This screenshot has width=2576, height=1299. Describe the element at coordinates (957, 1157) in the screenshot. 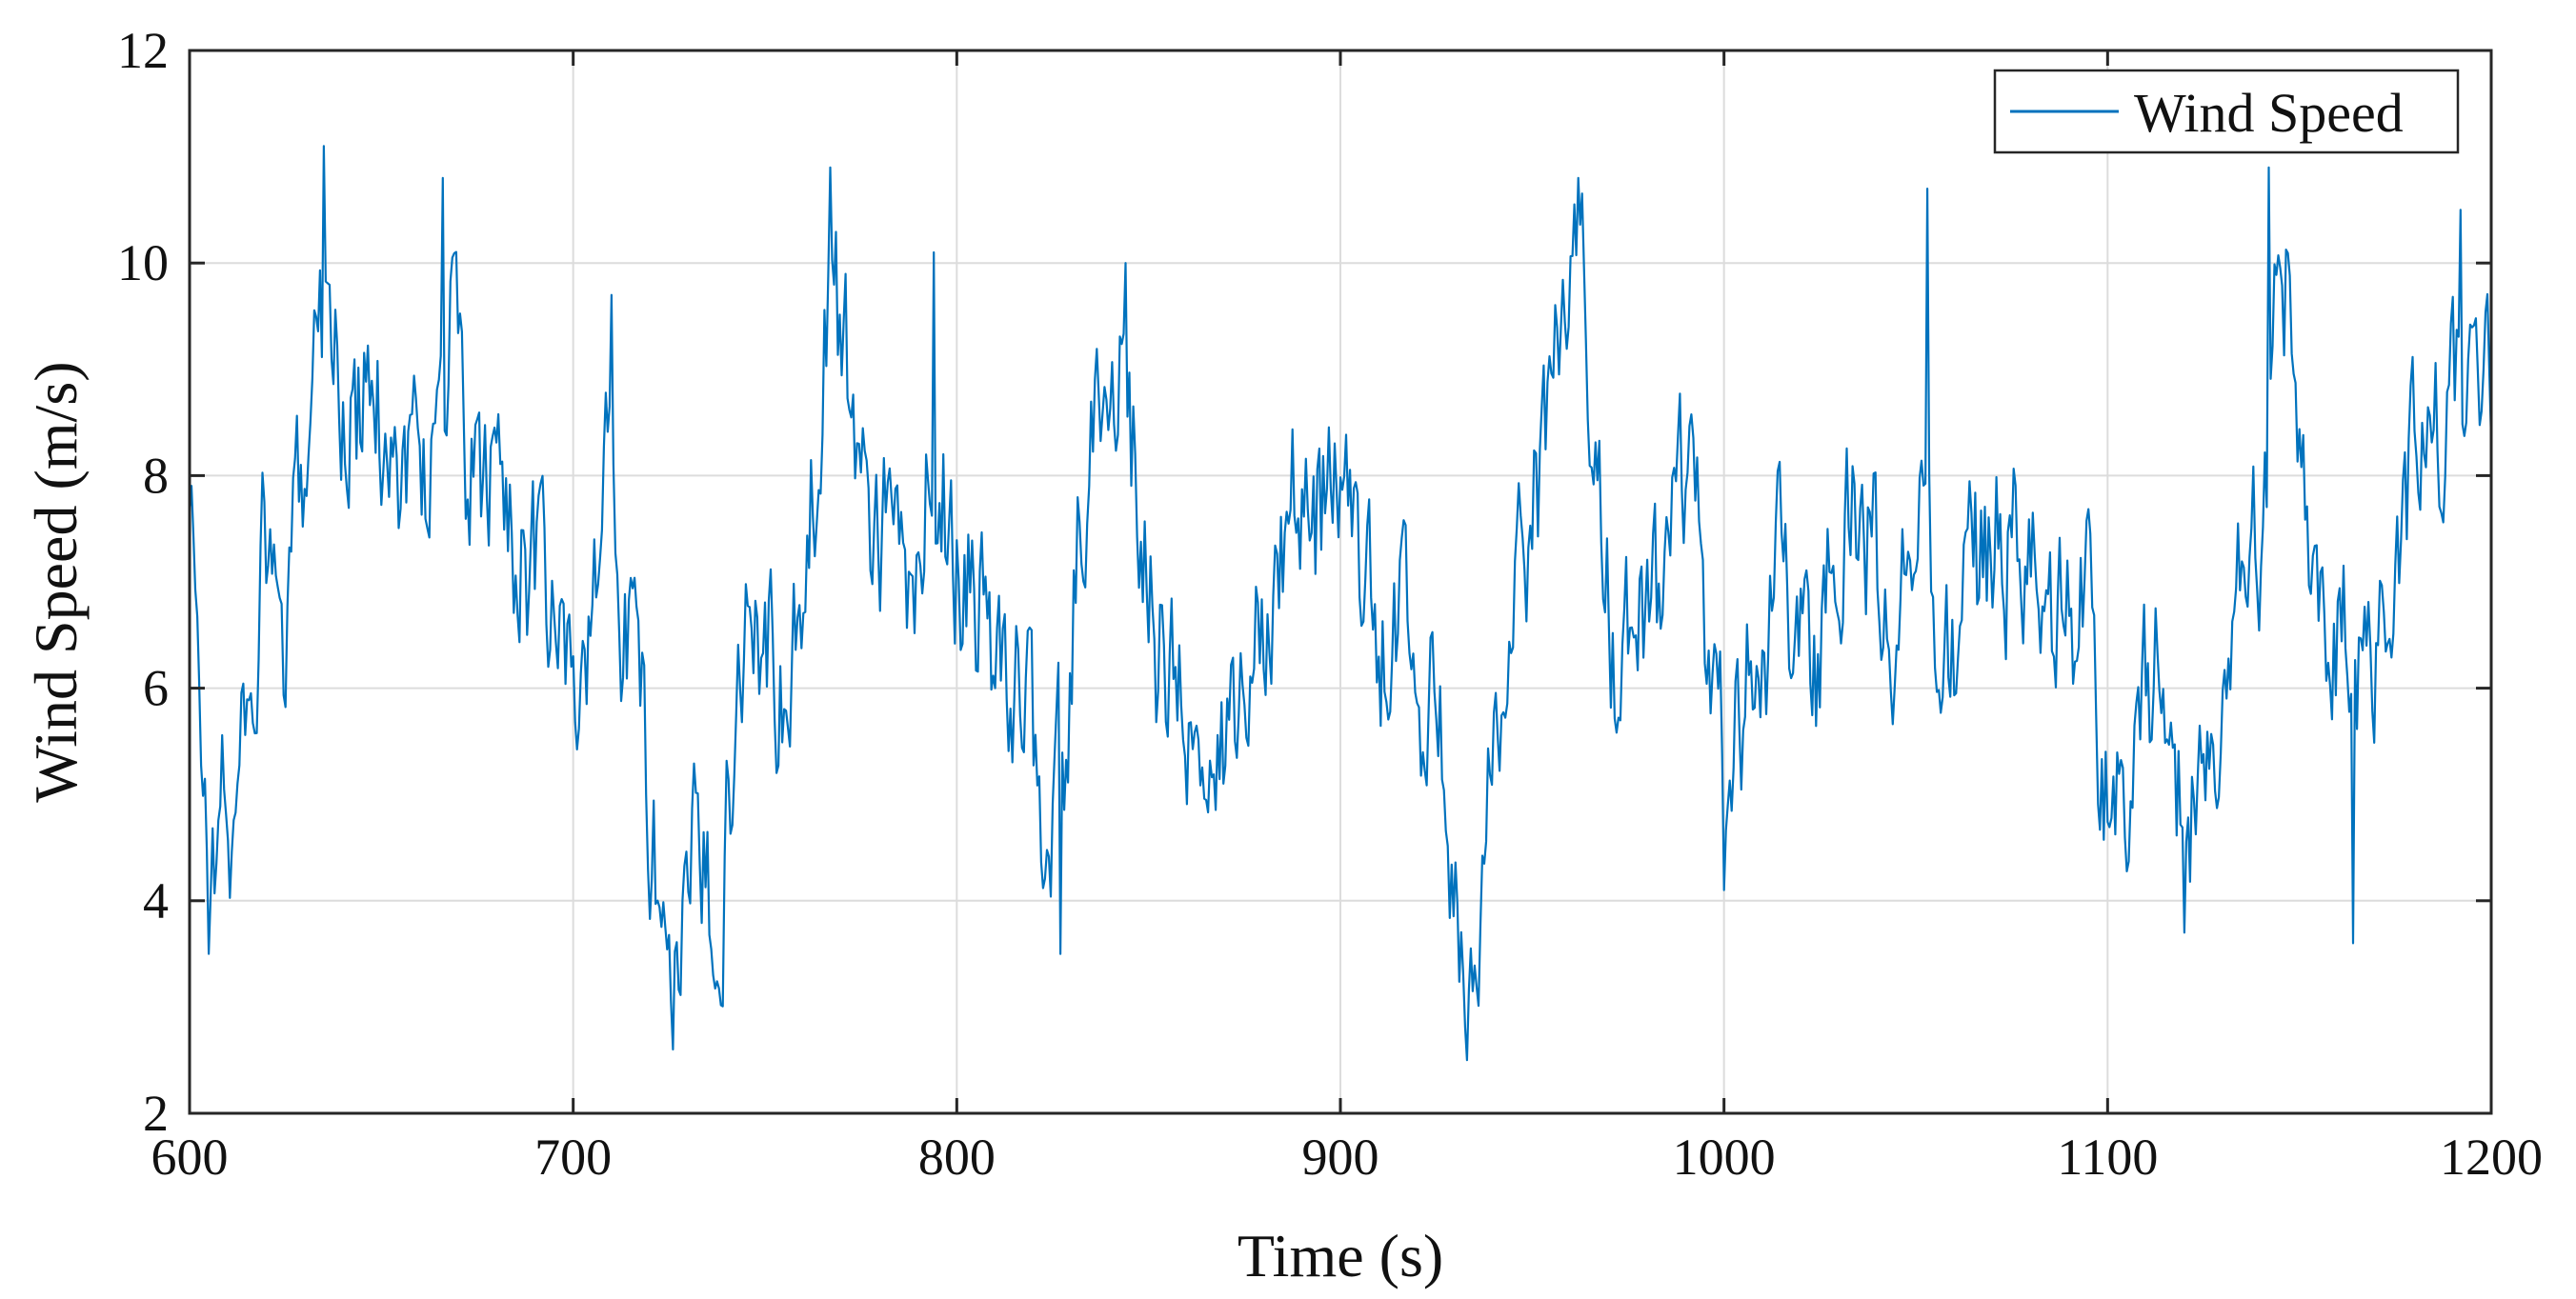

I see `x-tick-label: 800` at that location.